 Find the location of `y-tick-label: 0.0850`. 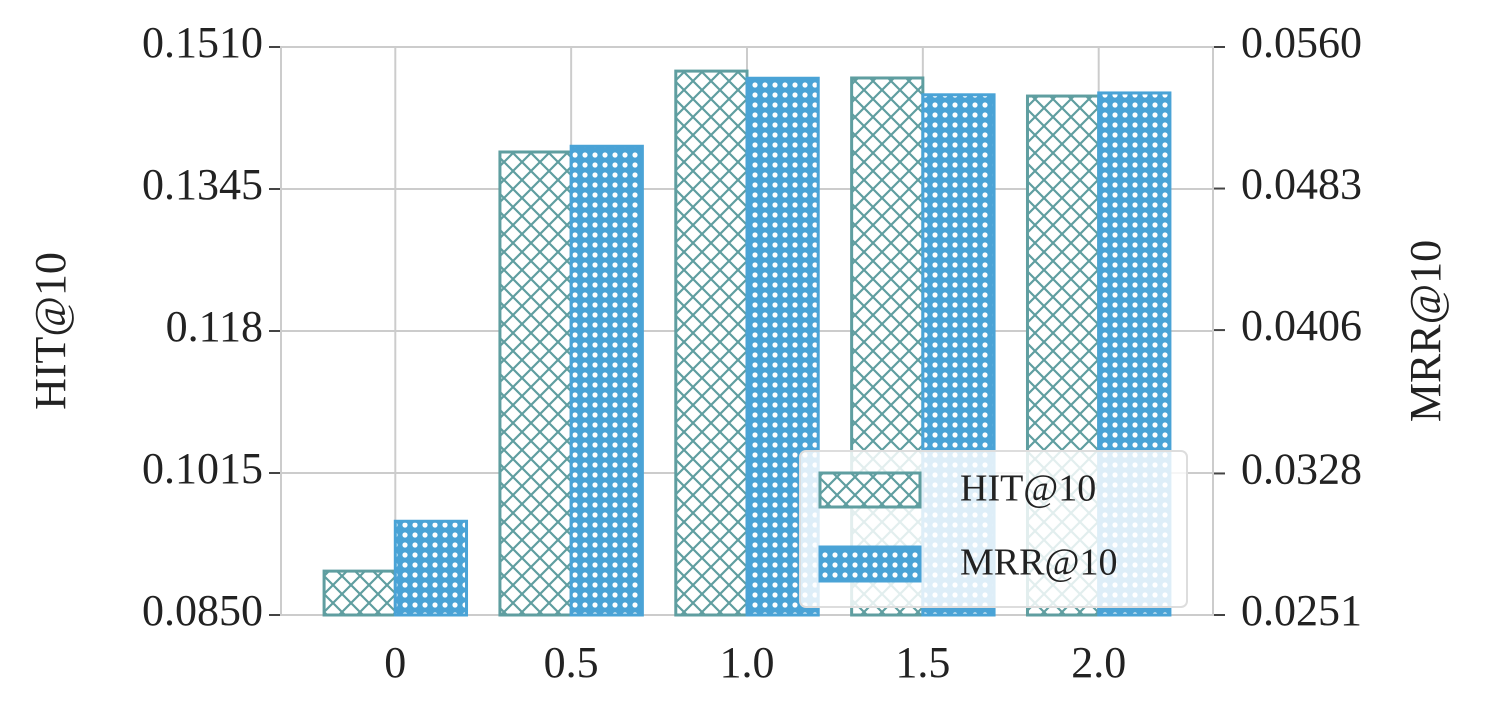

y-tick-label: 0.0850 is located at coordinates (202, 610).